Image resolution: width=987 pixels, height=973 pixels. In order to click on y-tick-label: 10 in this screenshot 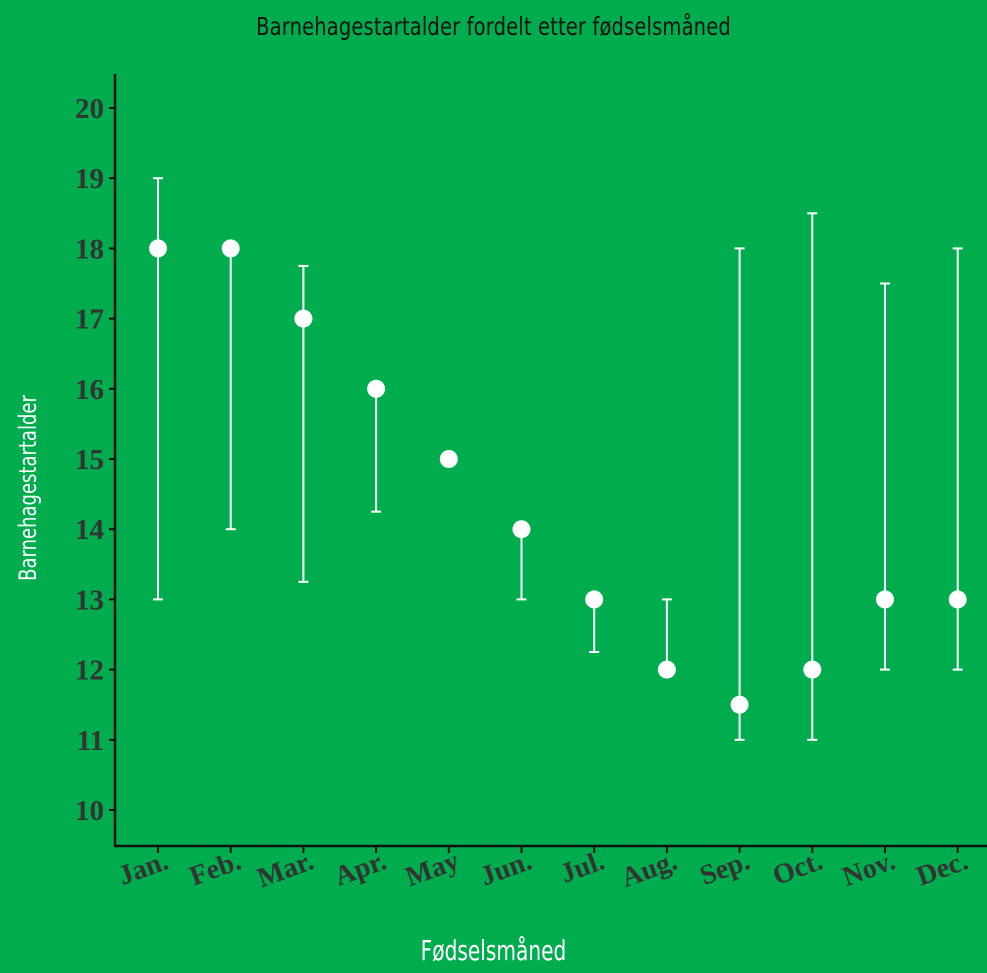, I will do `click(89, 811)`.